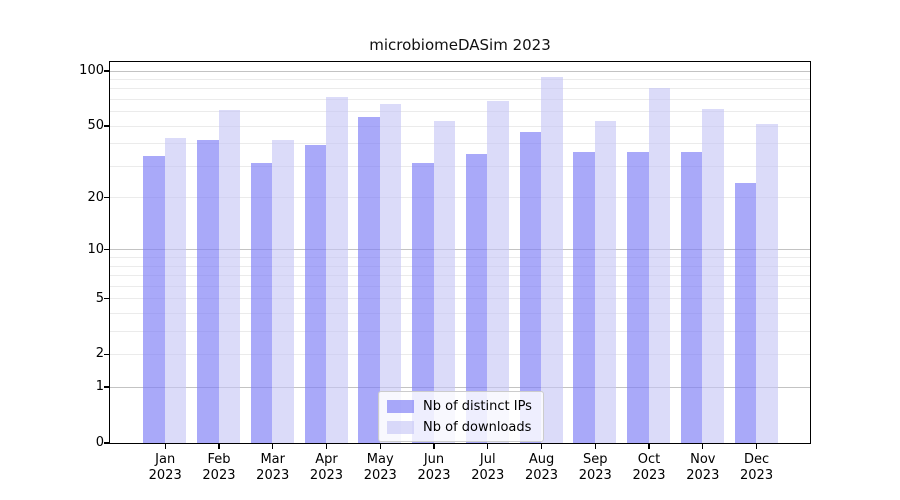 The image size is (900, 500). Describe the element at coordinates (95, 126) in the screenshot. I see `y-tick-label-50: 50` at that location.